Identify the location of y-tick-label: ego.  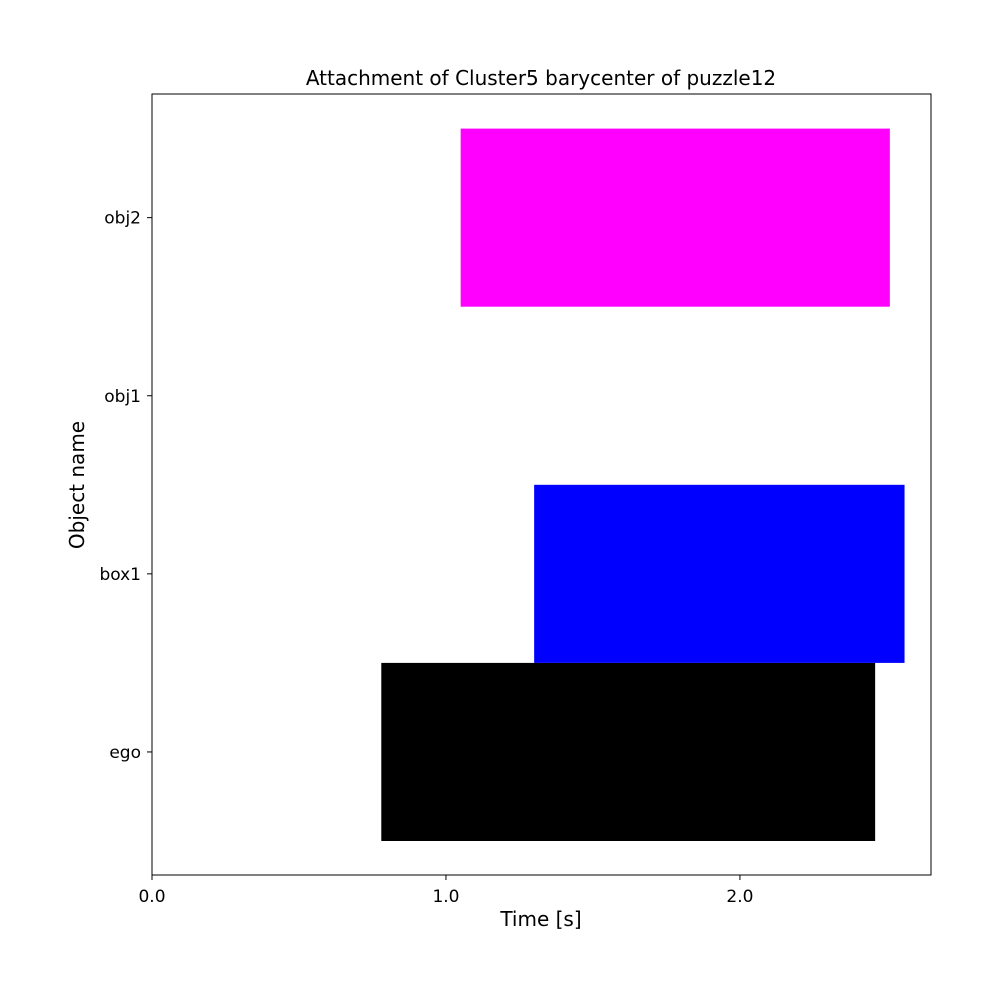
(125, 753).